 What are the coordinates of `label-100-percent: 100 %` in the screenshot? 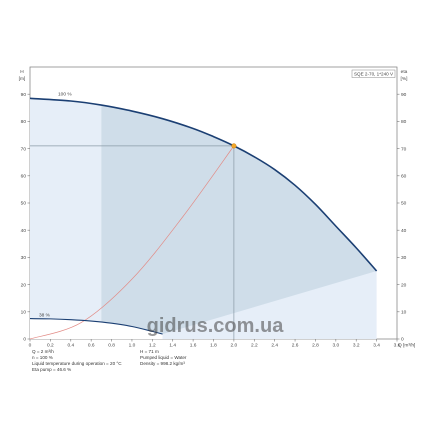 It's located at (65, 95).